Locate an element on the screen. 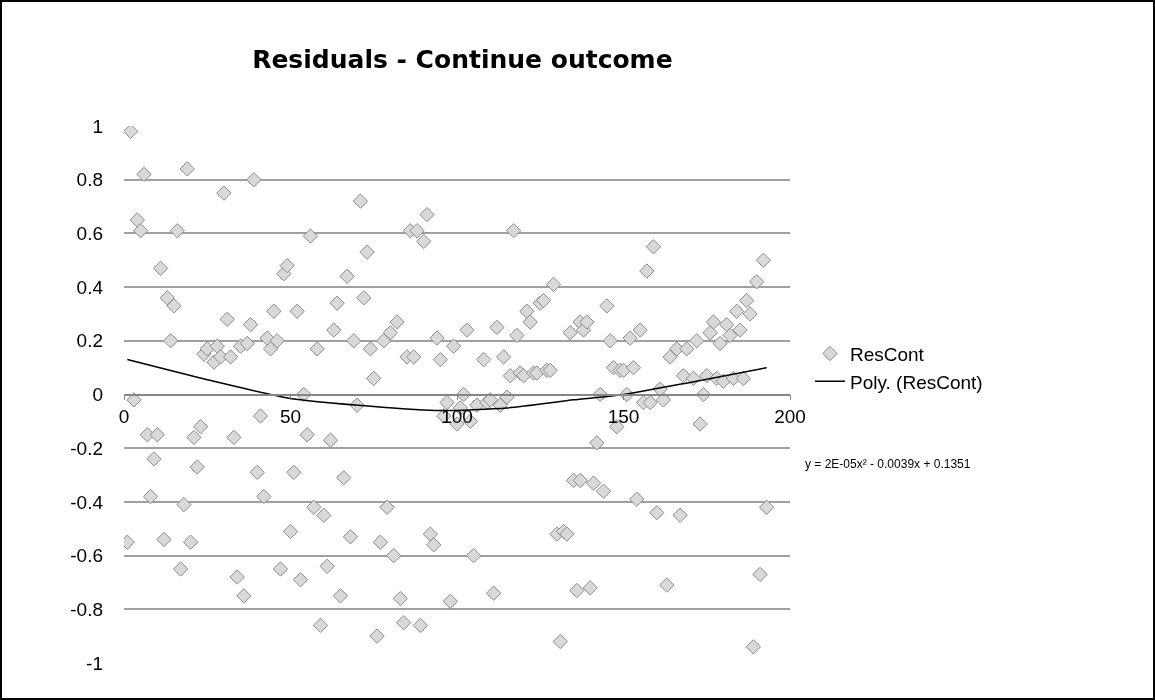  y-tick-label: 0 is located at coordinates (97, 395).